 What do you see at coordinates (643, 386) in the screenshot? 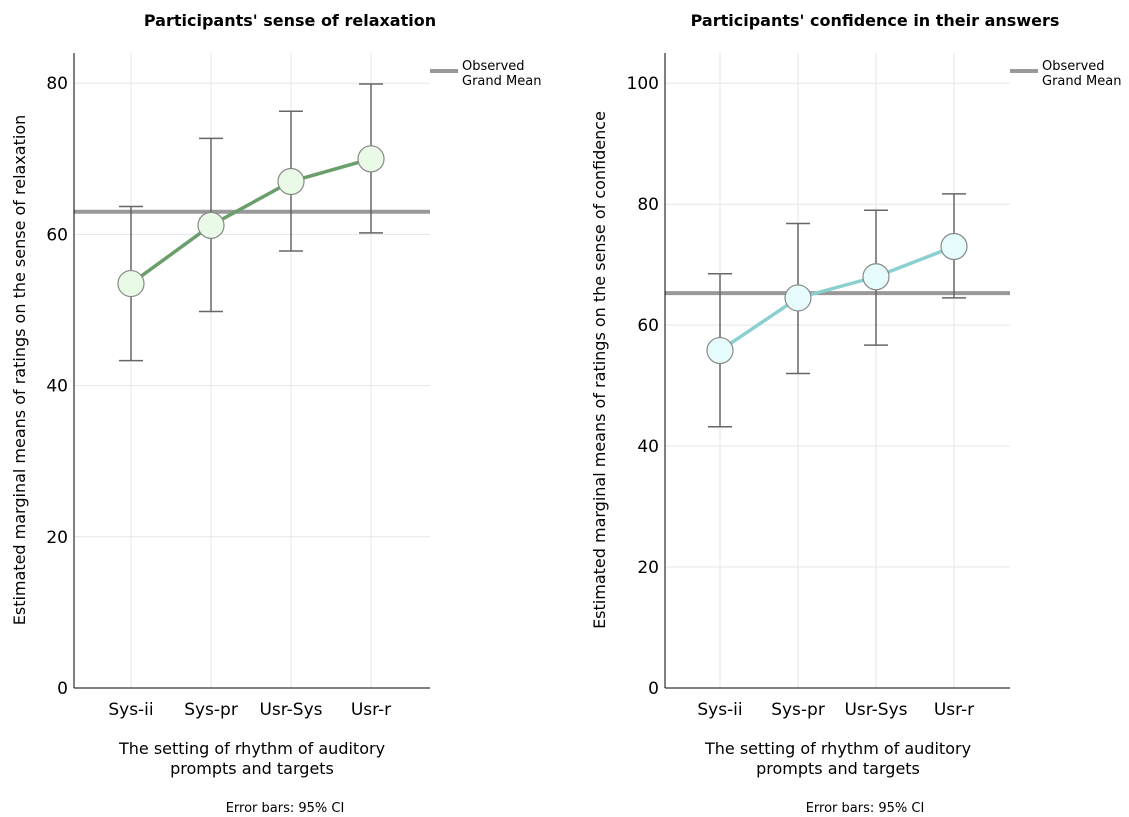
I see `y-tick-labels: 0 20 40 60 80 100` at bounding box center [643, 386].